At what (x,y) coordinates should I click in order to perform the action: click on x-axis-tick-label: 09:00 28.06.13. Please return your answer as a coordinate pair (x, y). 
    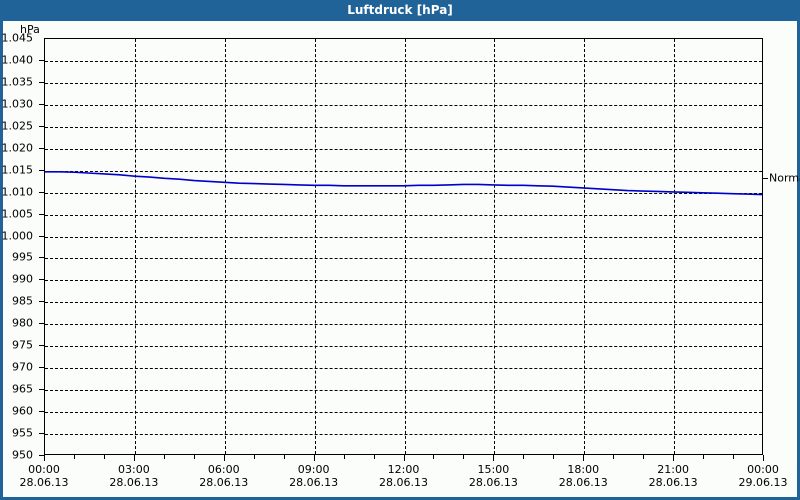
    Looking at the image, I should click on (313, 476).